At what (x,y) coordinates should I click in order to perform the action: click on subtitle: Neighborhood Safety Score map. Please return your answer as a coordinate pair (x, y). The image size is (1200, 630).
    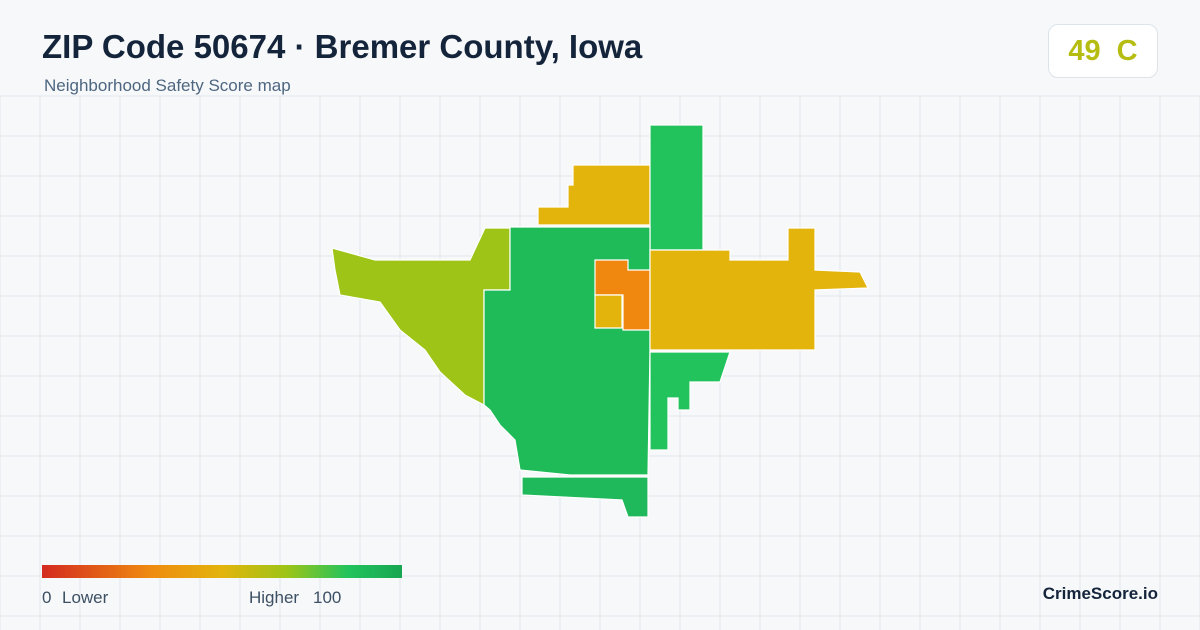
    Looking at the image, I should click on (167, 85).